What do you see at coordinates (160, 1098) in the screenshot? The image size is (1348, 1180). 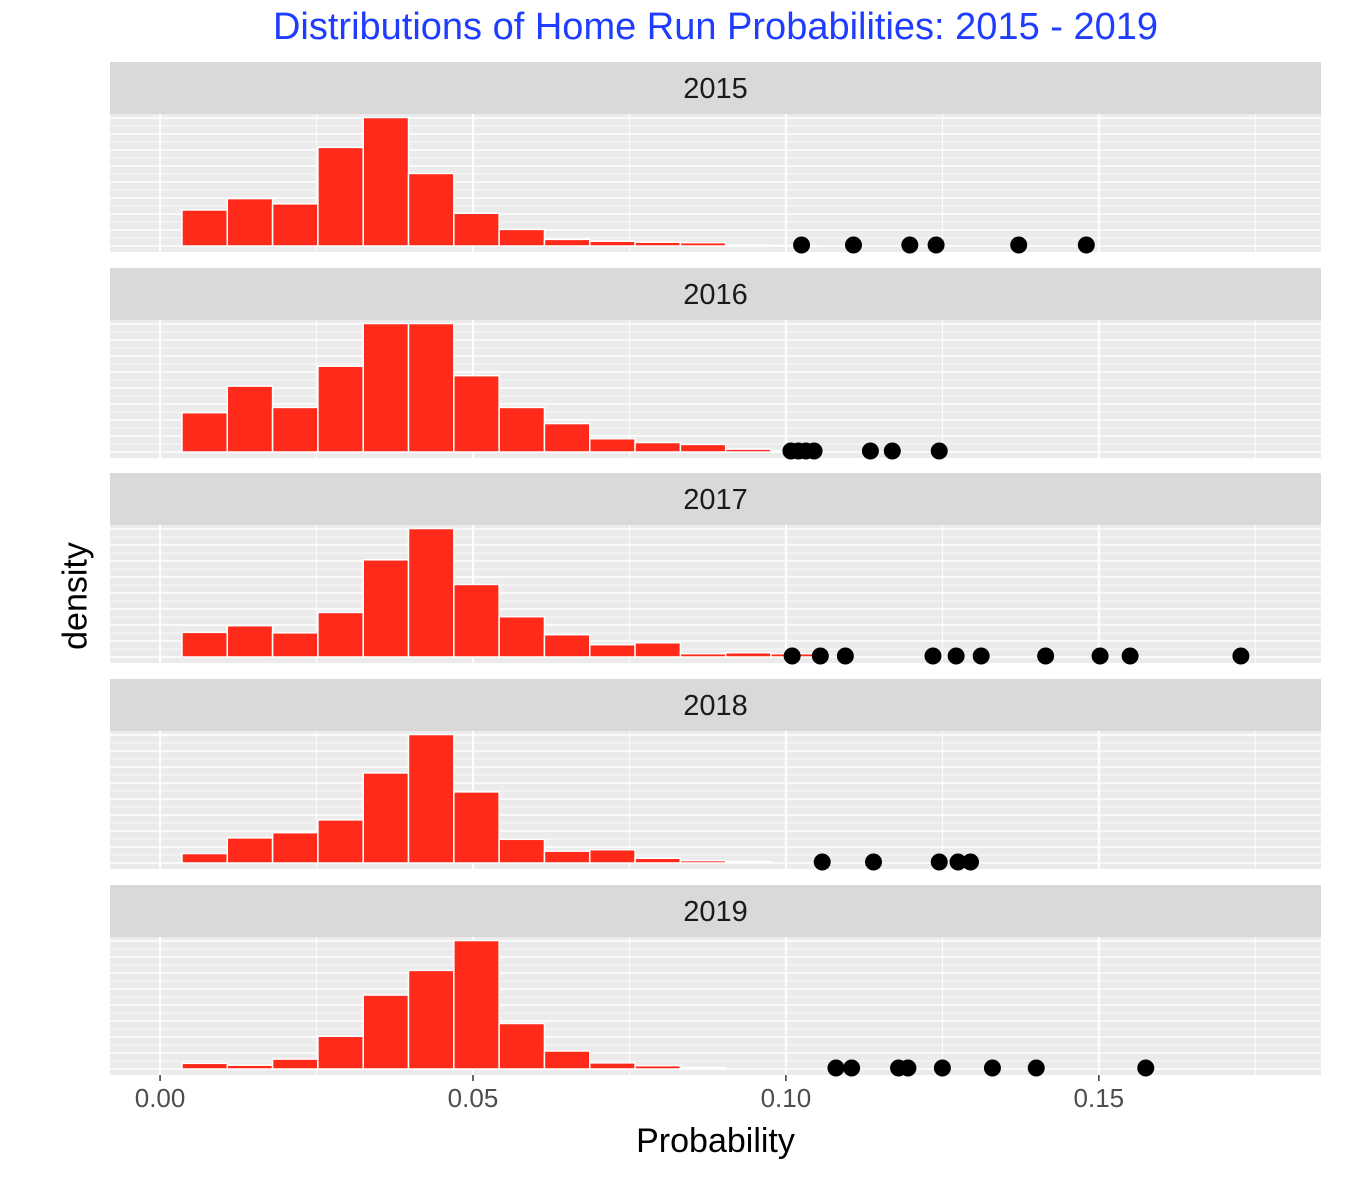 I see `x-tick-label: 0.00` at bounding box center [160, 1098].